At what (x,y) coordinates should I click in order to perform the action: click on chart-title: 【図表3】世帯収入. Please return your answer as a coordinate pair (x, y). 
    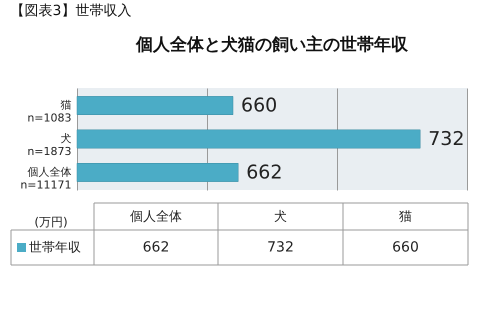
    Looking at the image, I should click on (71, 11).